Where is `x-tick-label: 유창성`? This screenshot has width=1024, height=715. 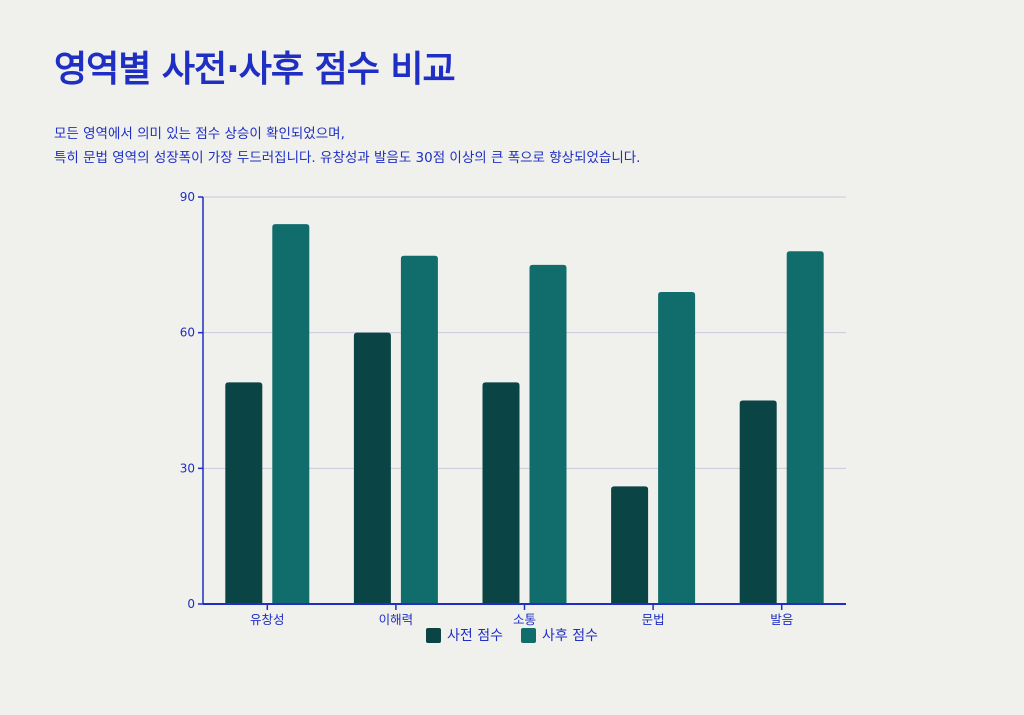
x-tick-label: 유창성 is located at coordinates (267, 619).